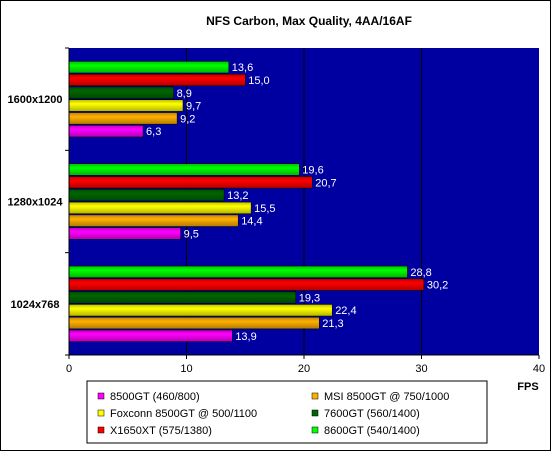  Describe the element at coordinates (183, 414) in the screenshot. I see `legend-label: Foxconn 8500GT @ 500/1100` at that location.